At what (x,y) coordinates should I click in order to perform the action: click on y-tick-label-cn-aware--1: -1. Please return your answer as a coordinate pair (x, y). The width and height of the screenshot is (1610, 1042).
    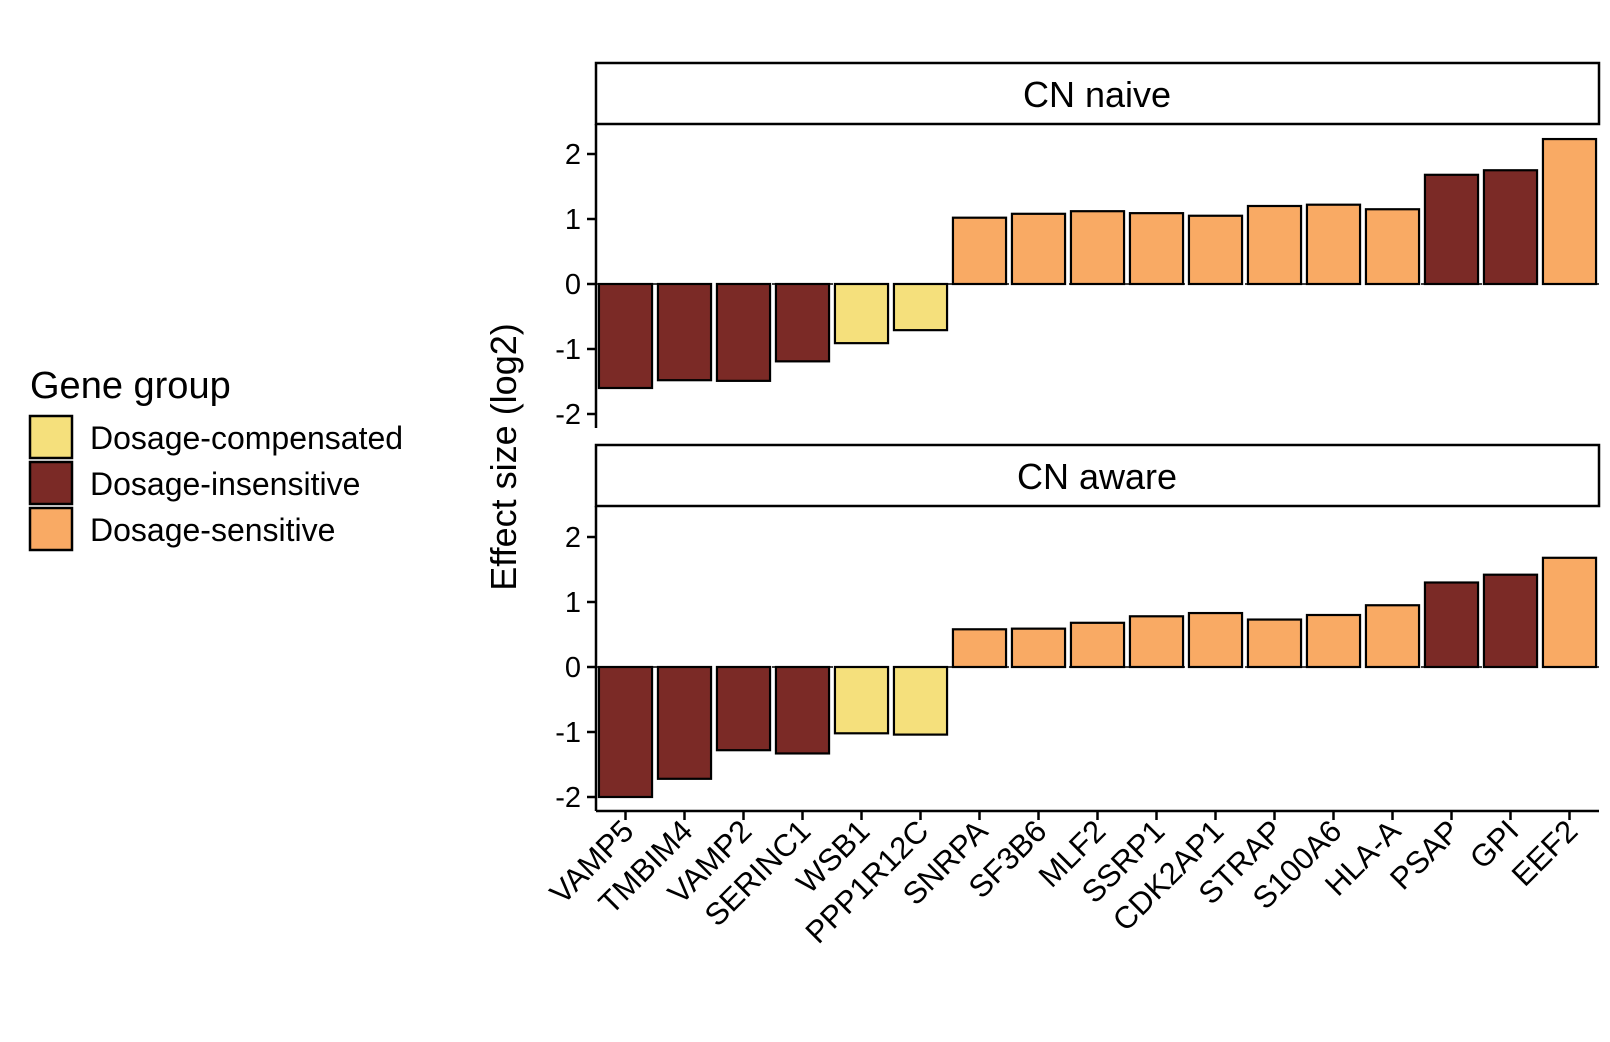
    Looking at the image, I should click on (568, 733).